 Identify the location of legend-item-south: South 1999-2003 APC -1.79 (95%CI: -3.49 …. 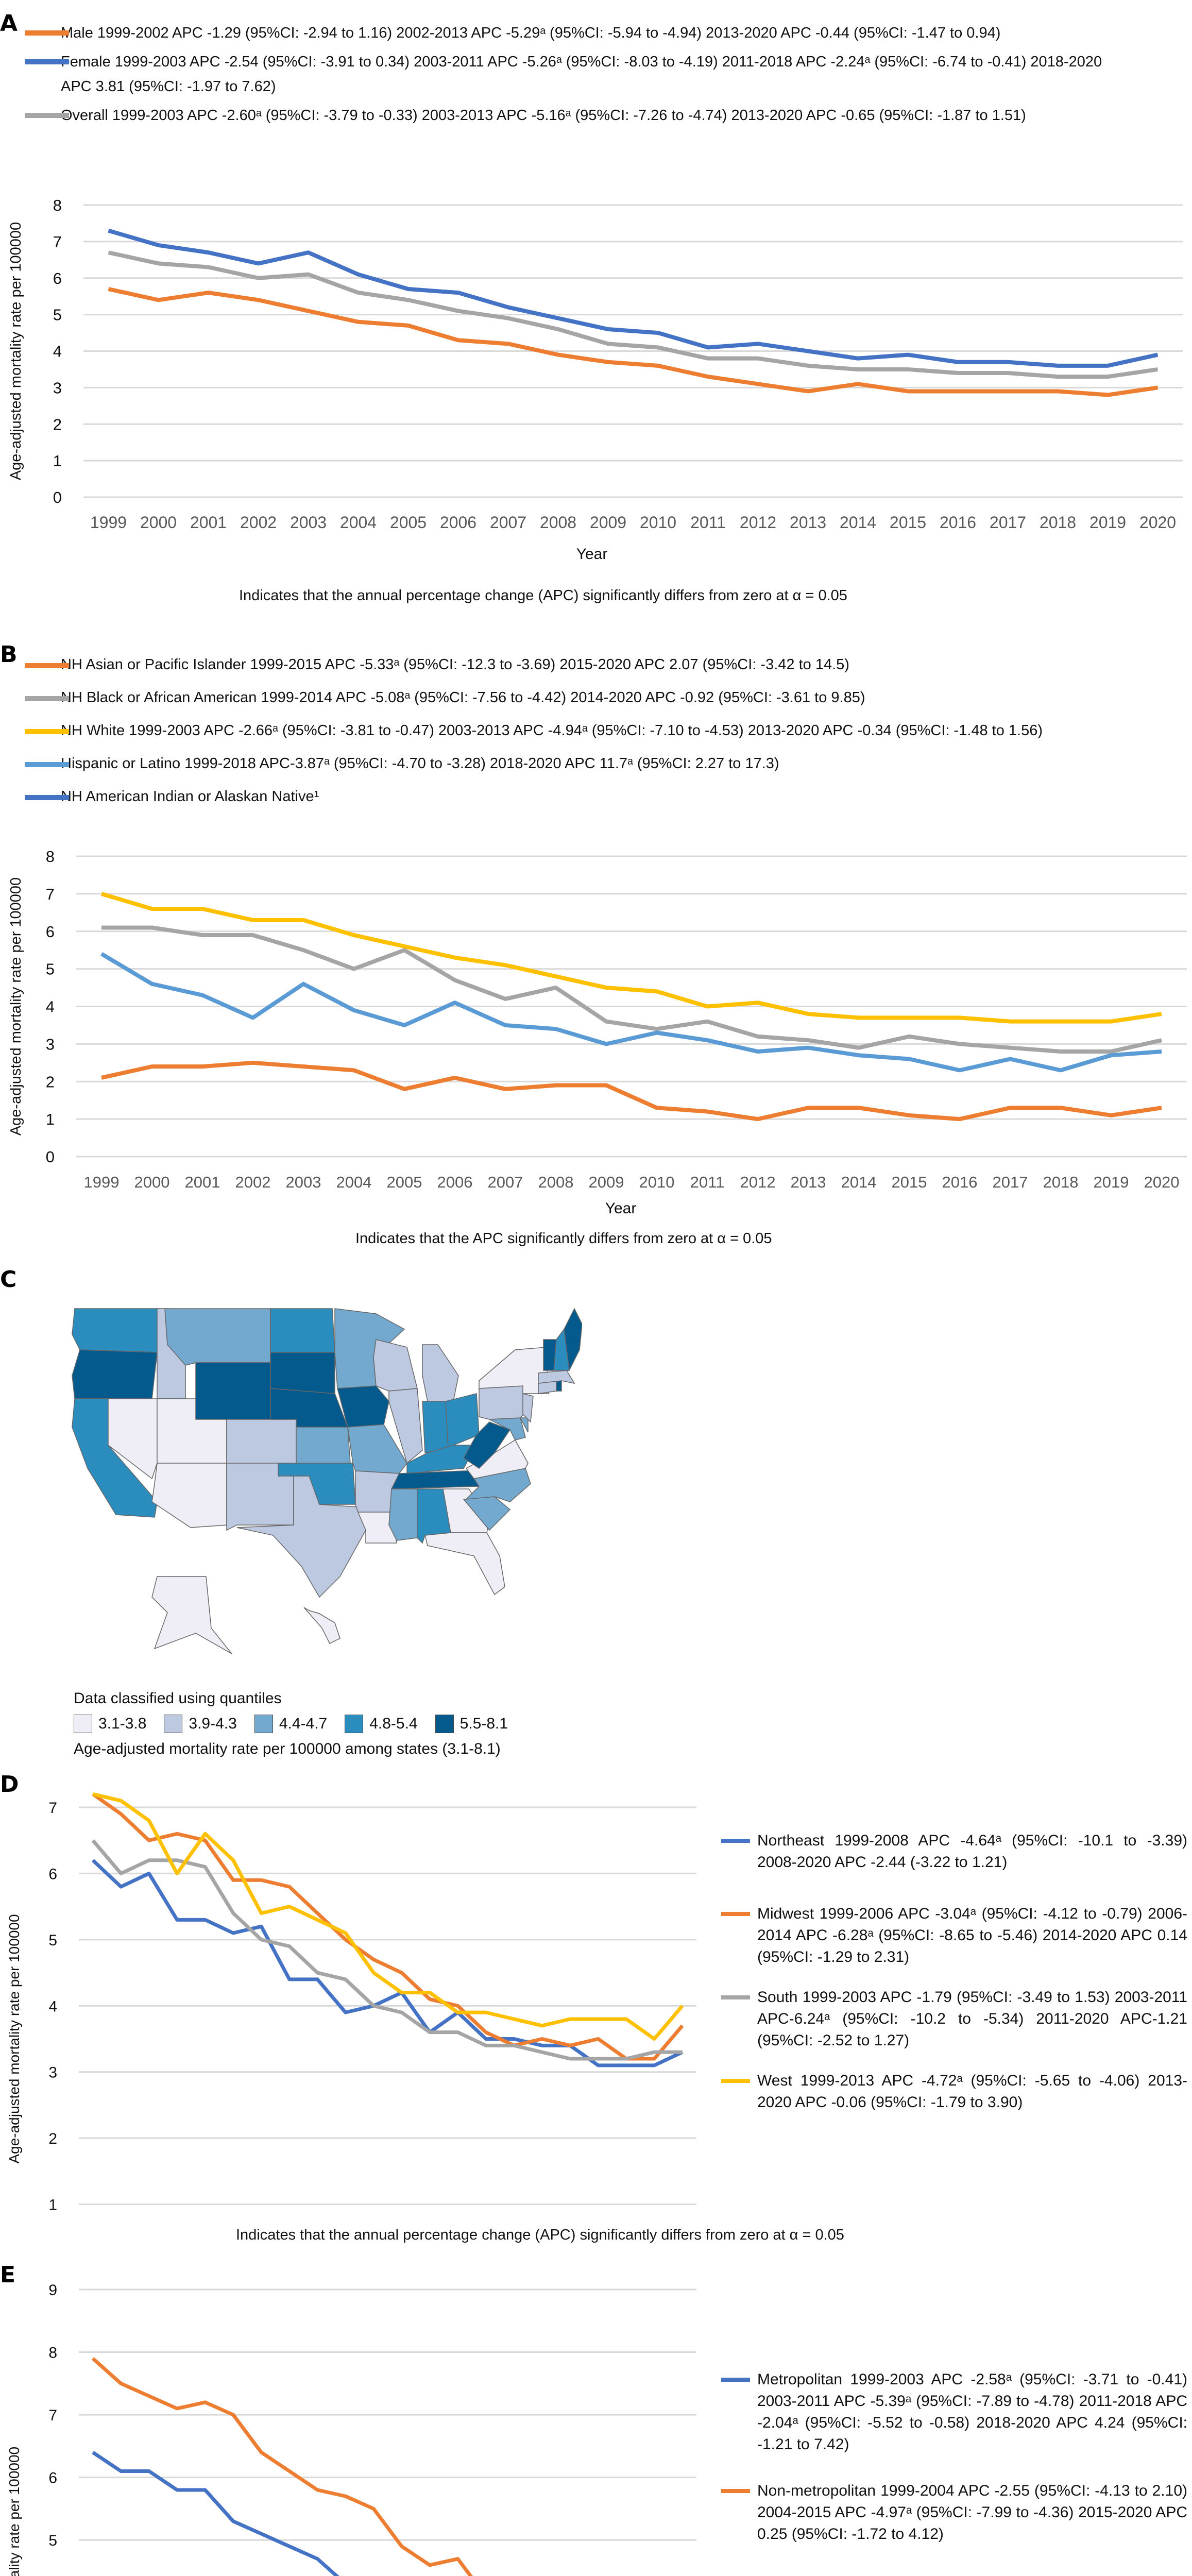
(954, 2020).